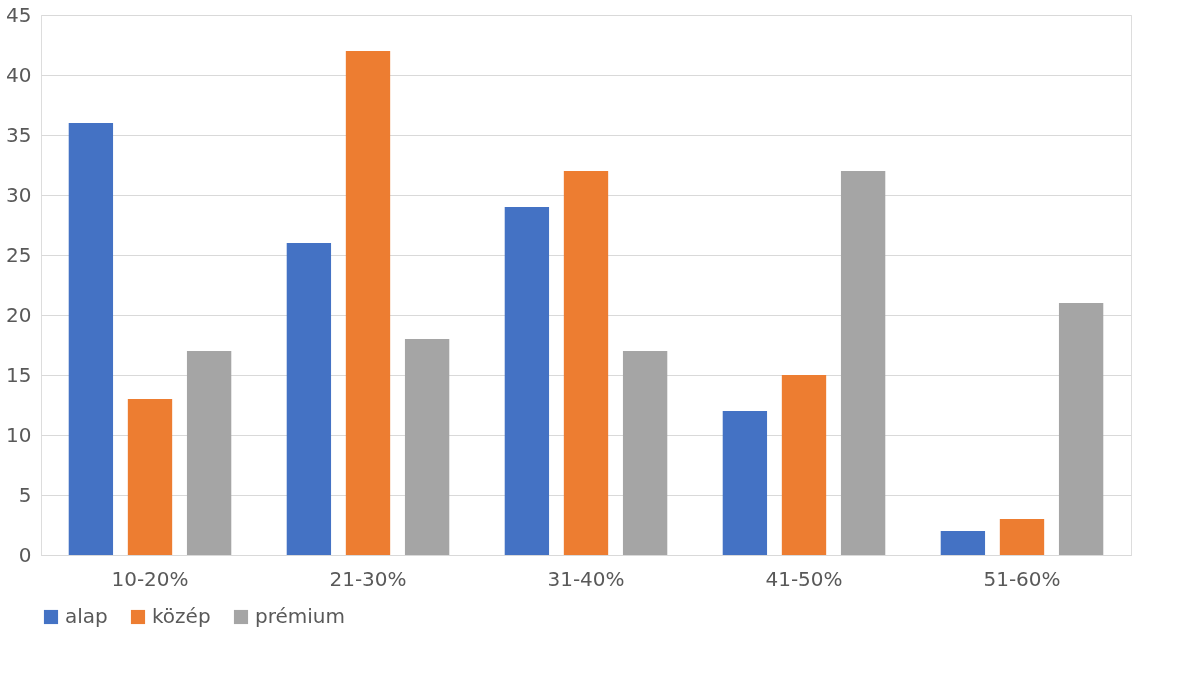 The width and height of the screenshot is (1179, 686). What do you see at coordinates (586, 578) in the screenshot?
I see `x-tick-label: 31-40%` at bounding box center [586, 578].